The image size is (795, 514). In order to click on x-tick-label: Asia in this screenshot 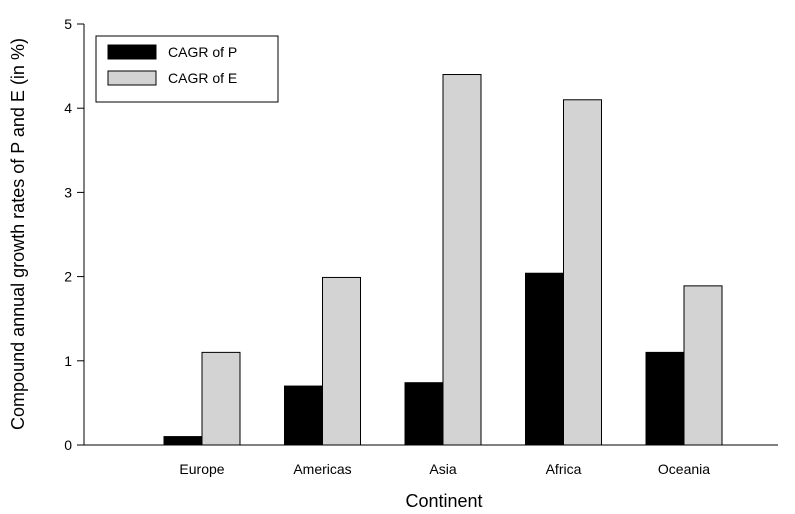, I will do `click(442, 469)`.